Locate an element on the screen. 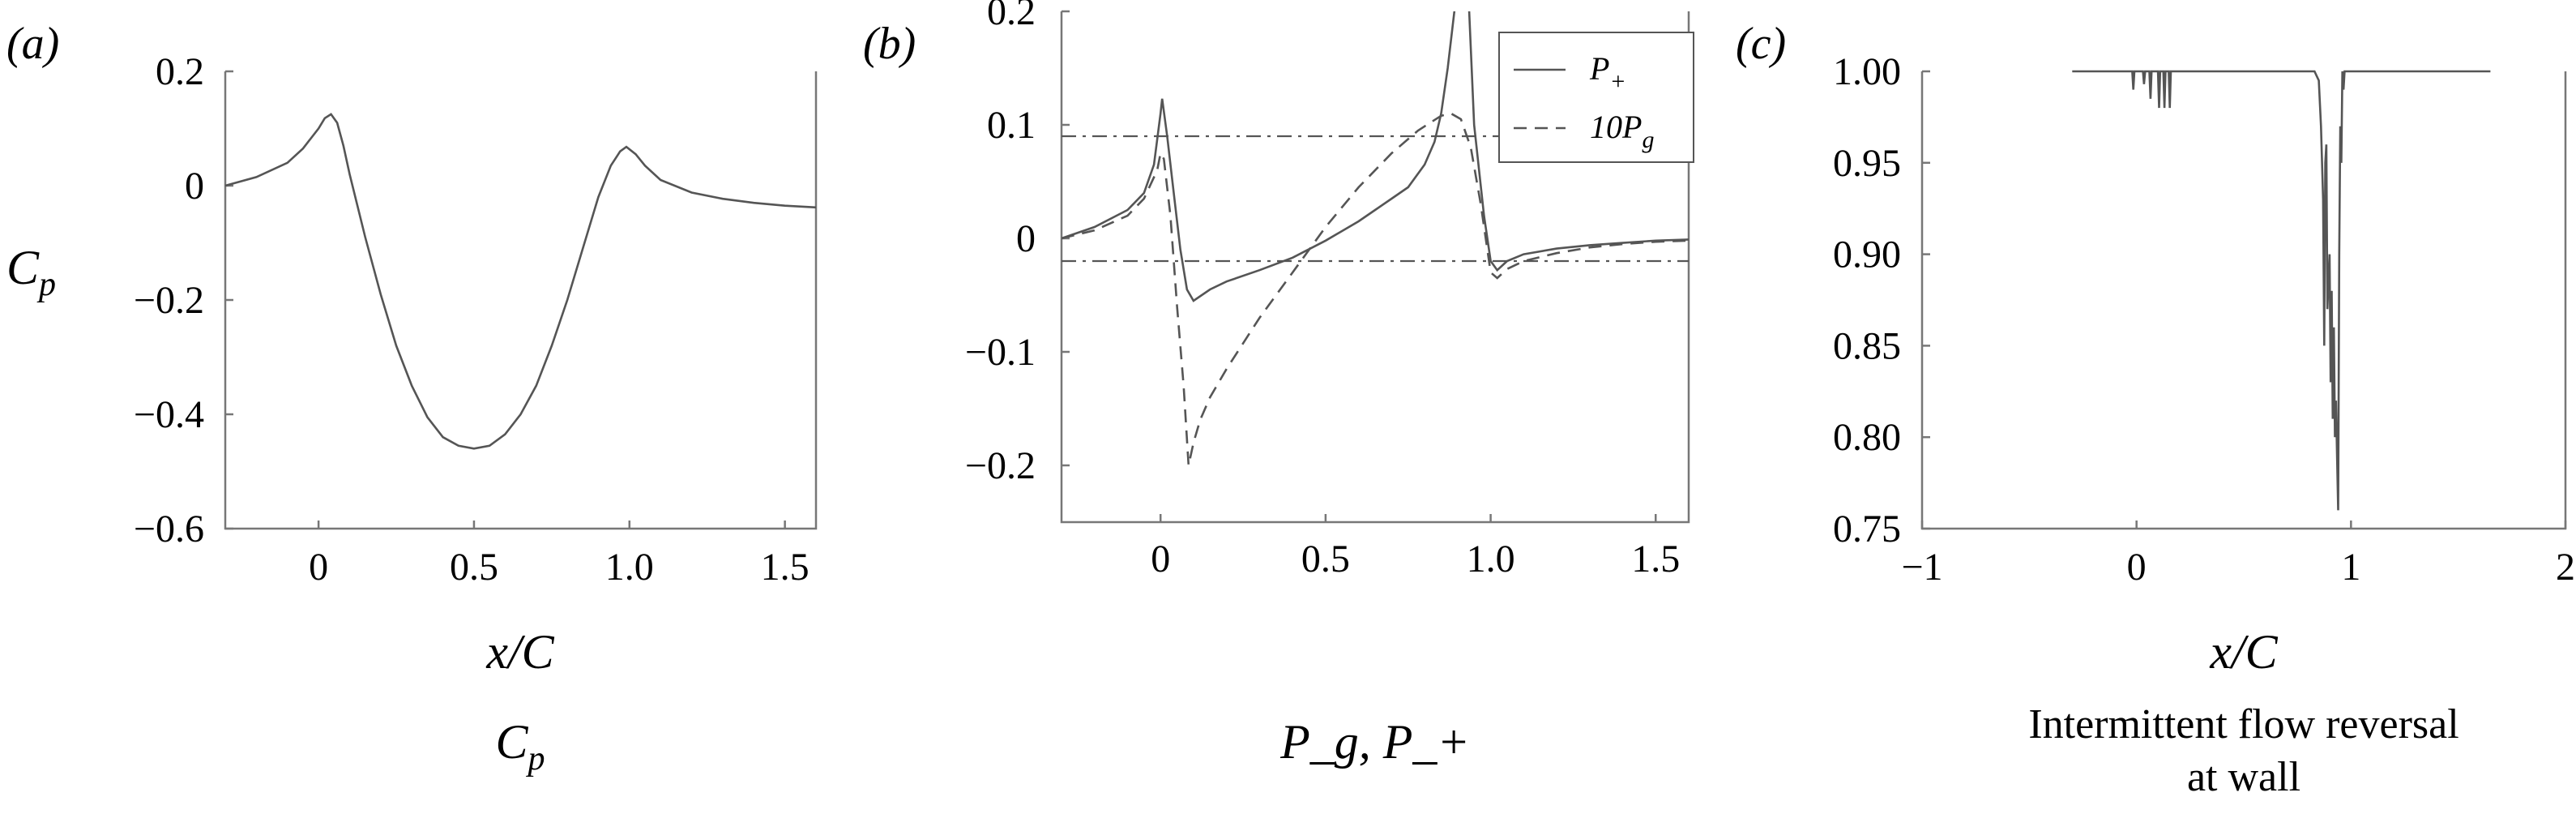  panel-b-ytick-label: 0 is located at coordinates (1026, 238).